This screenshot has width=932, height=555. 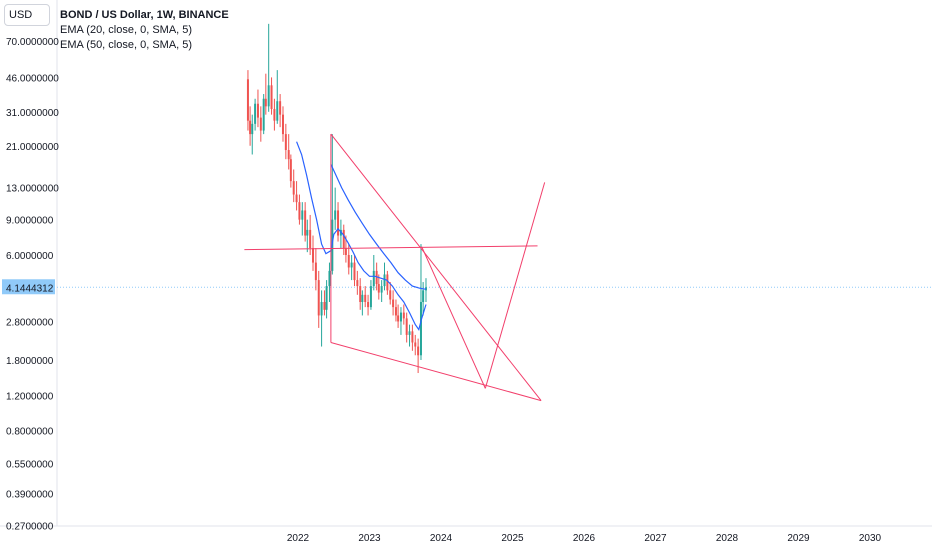 What do you see at coordinates (32, 113) in the screenshot?
I see `y-tick-label: 31.0000000` at bounding box center [32, 113].